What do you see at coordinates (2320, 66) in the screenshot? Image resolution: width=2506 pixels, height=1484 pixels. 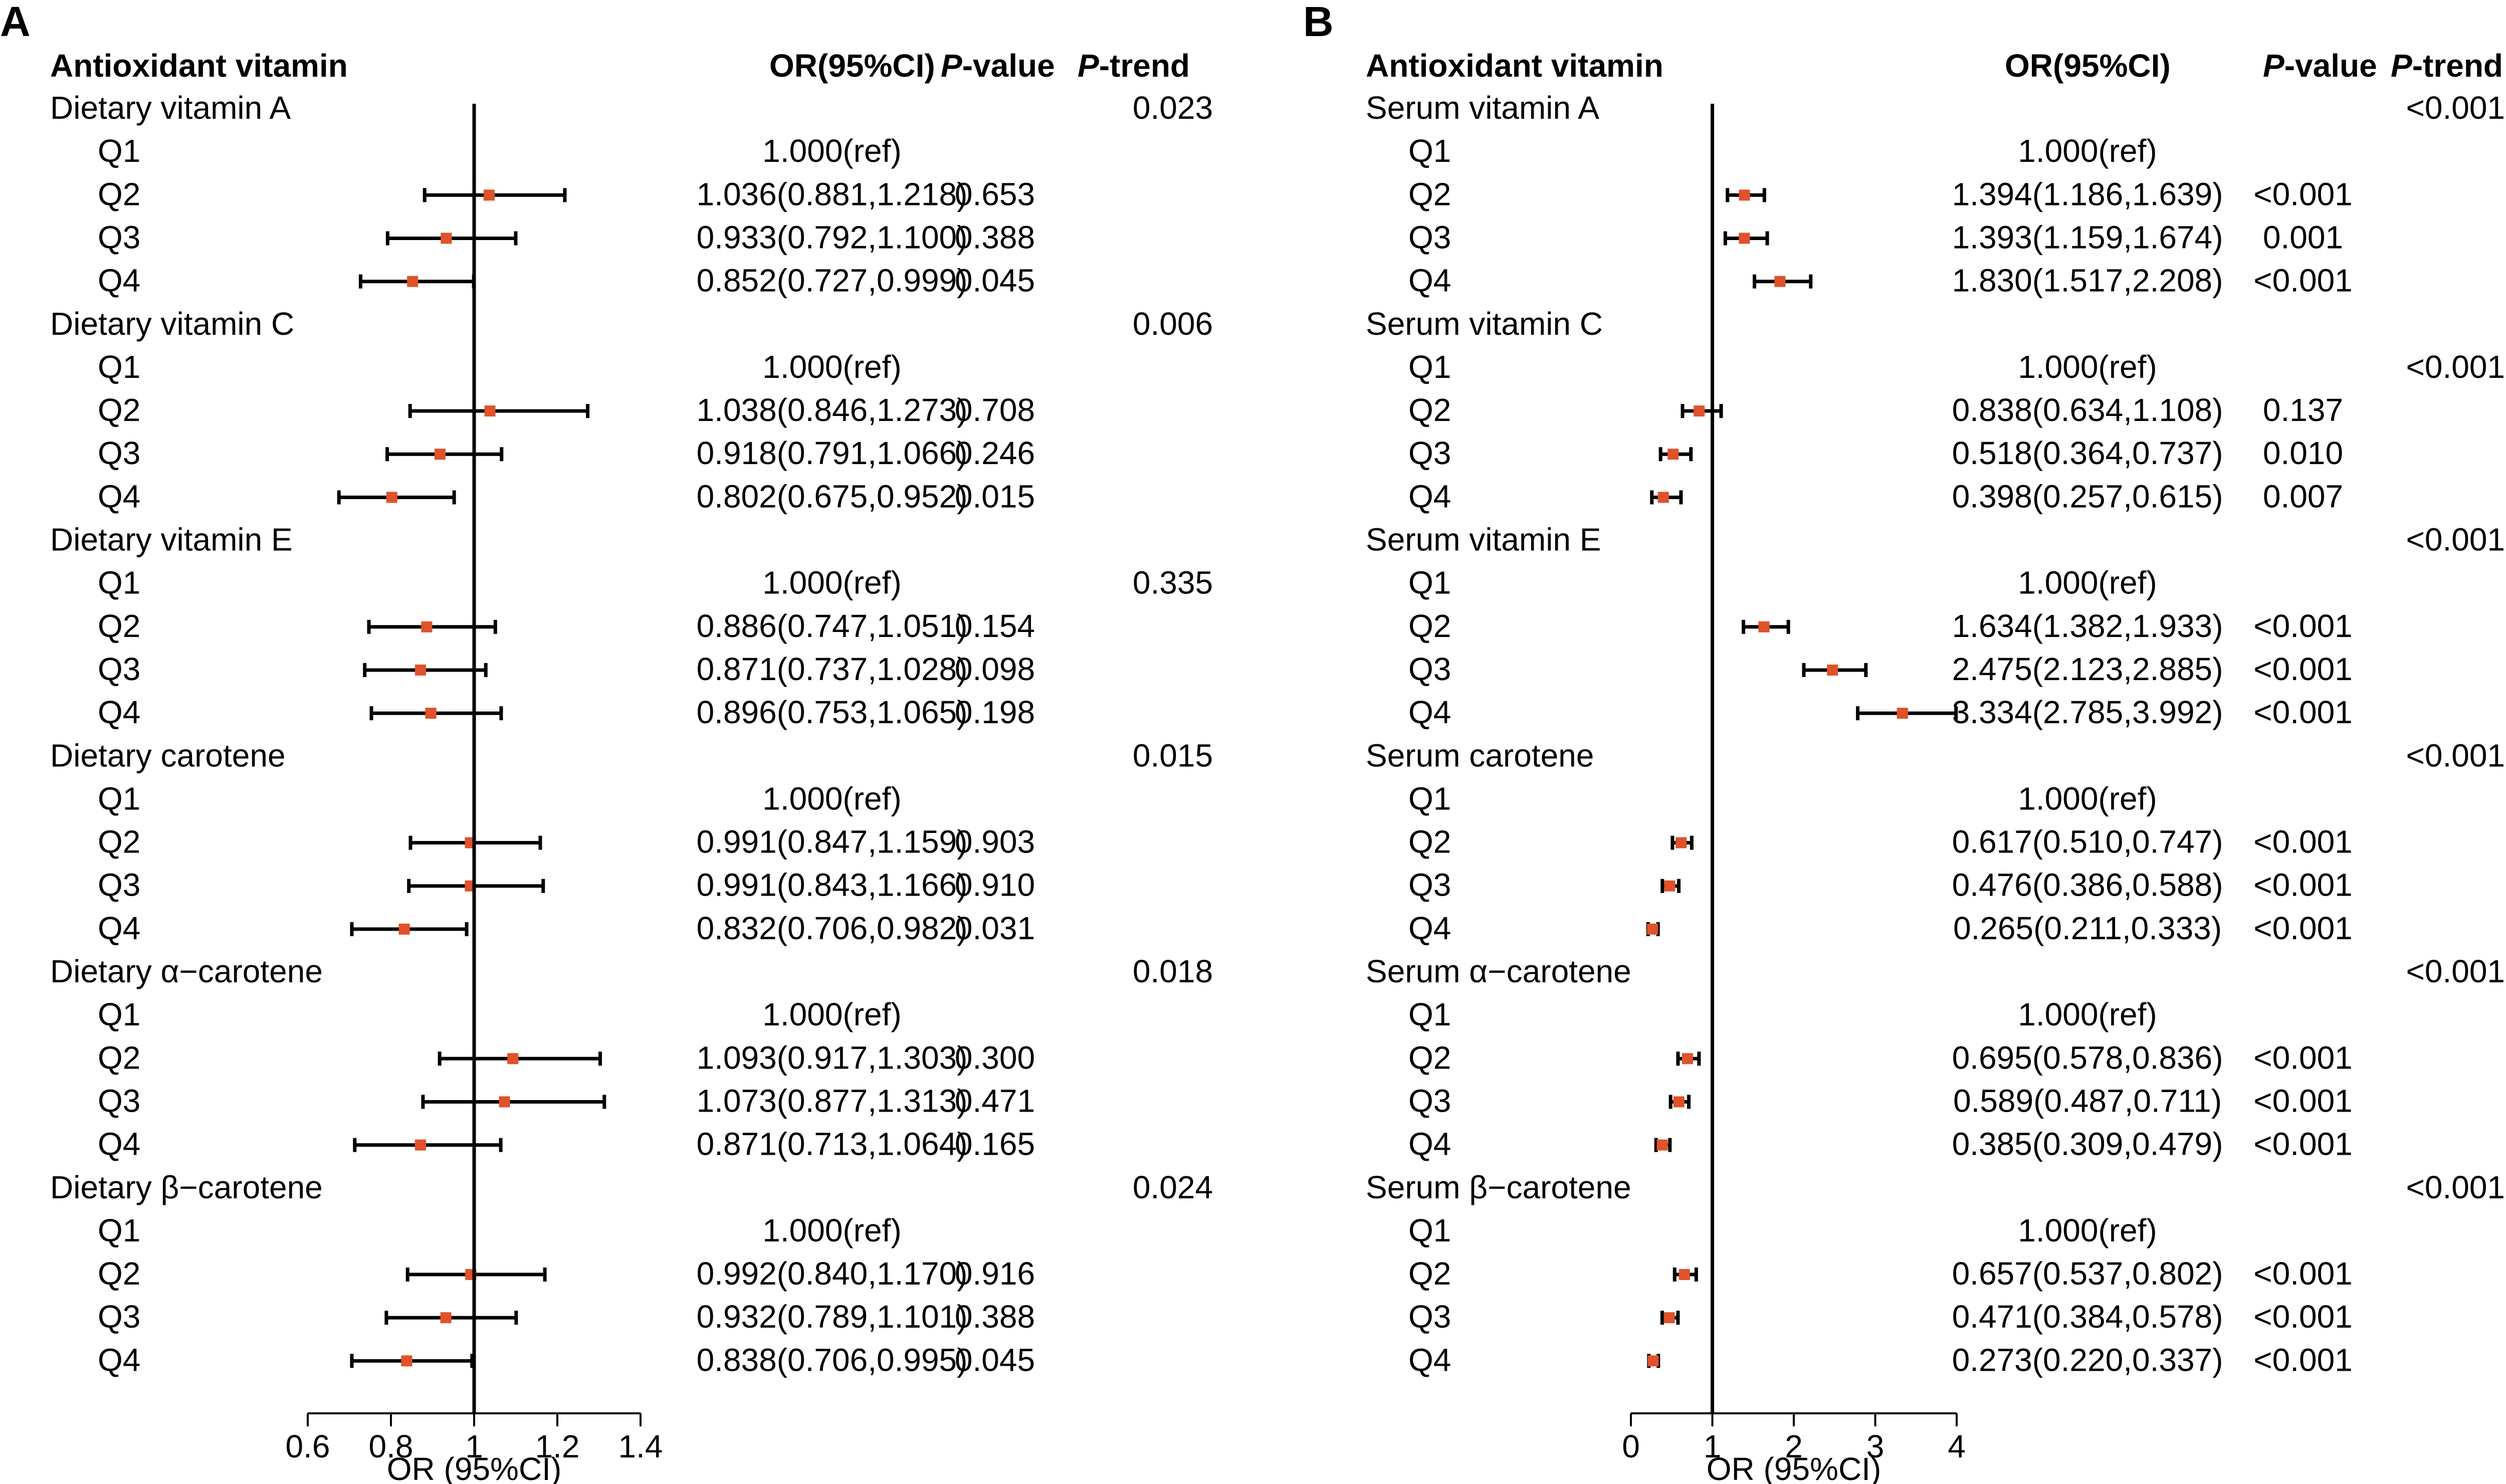 I see `header-p-value: P-value` at bounding box center [2320, 66].